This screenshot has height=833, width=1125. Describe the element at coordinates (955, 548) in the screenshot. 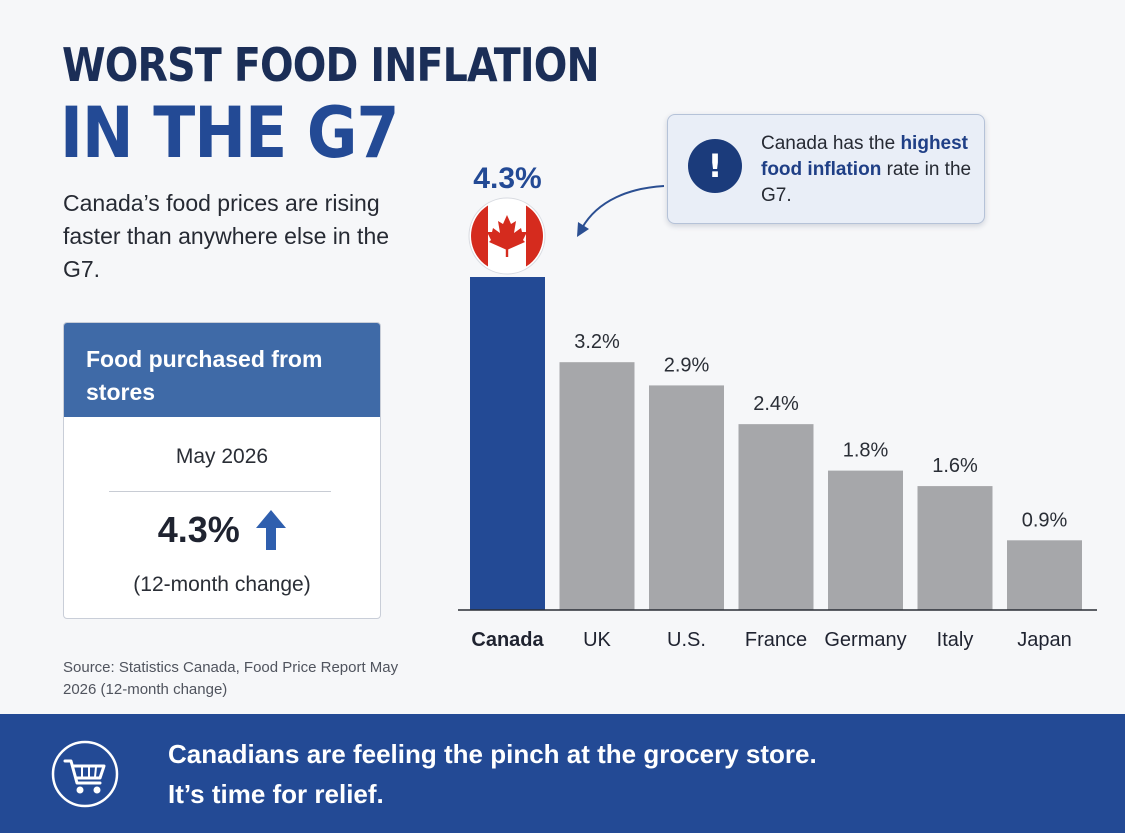

I see `bar-italy` at that location.